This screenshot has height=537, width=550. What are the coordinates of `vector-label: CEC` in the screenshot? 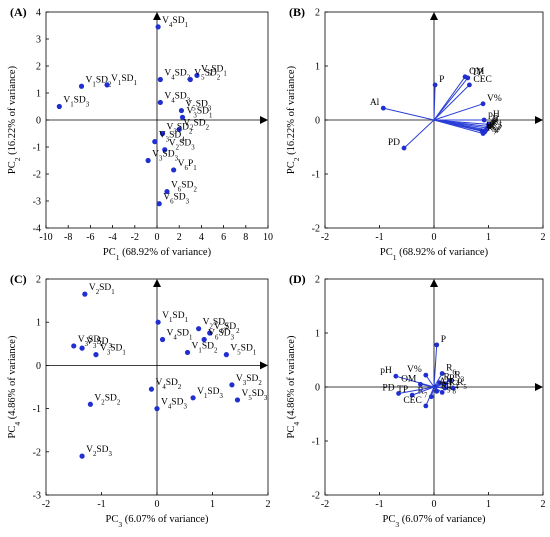 It's located at (482, 80).